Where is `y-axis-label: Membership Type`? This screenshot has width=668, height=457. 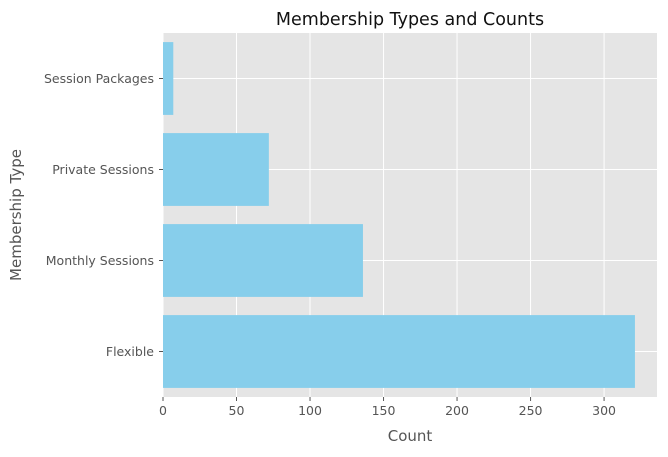
y-axis-label: Membership Type is located at coordinates (16, 215).